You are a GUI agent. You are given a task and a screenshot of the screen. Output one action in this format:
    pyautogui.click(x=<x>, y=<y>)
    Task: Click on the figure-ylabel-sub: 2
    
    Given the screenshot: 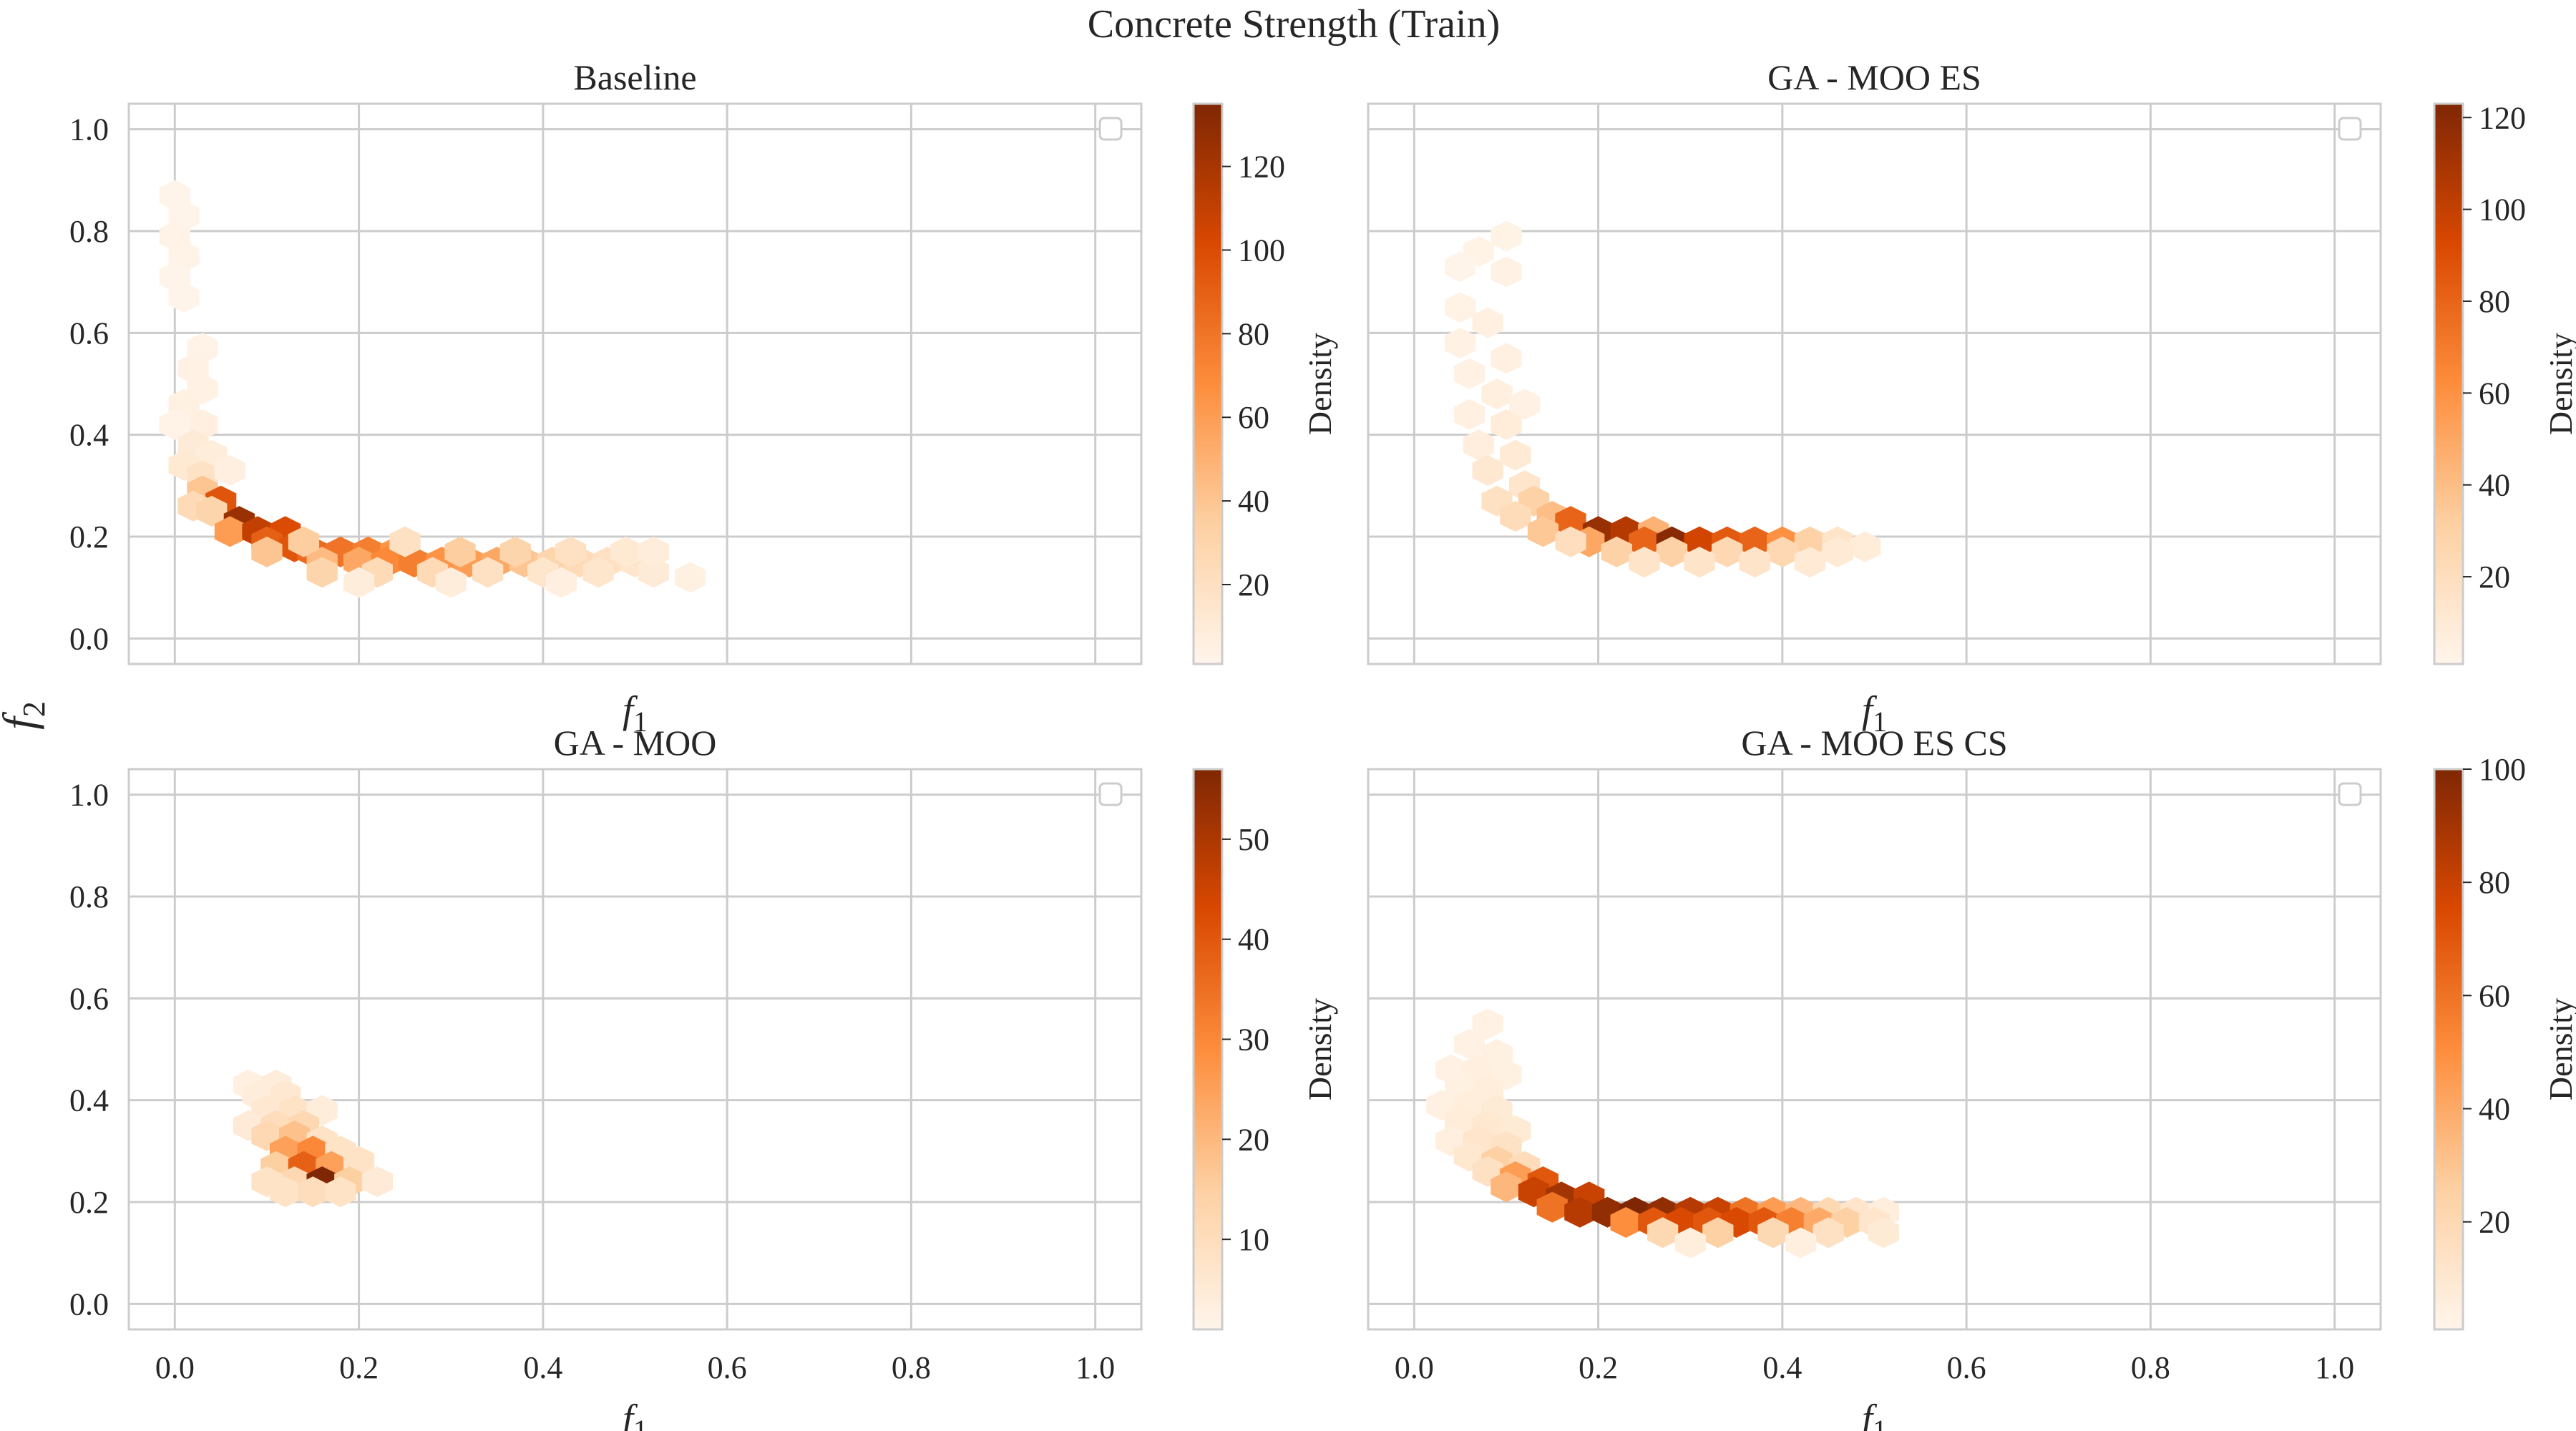 What is the action you would take?
    pyautogui.click(x=34, y=709)
    